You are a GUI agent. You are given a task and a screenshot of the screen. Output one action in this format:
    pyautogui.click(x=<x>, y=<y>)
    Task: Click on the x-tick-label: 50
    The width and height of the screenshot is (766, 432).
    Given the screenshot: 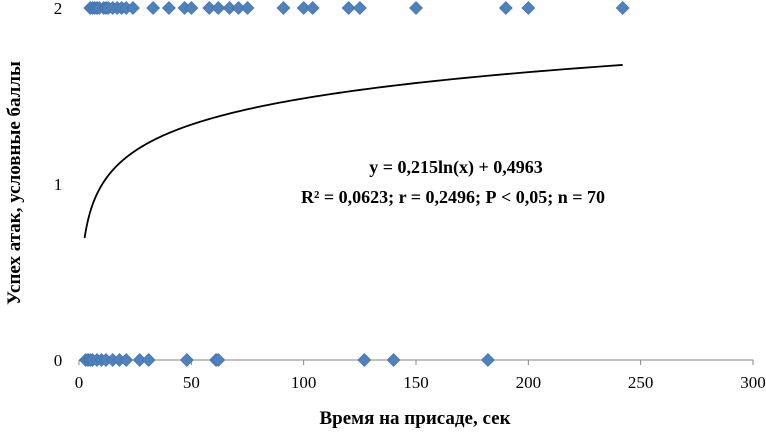 What is the action you would take?
    pyautogui.click(x=191, y=382)
    